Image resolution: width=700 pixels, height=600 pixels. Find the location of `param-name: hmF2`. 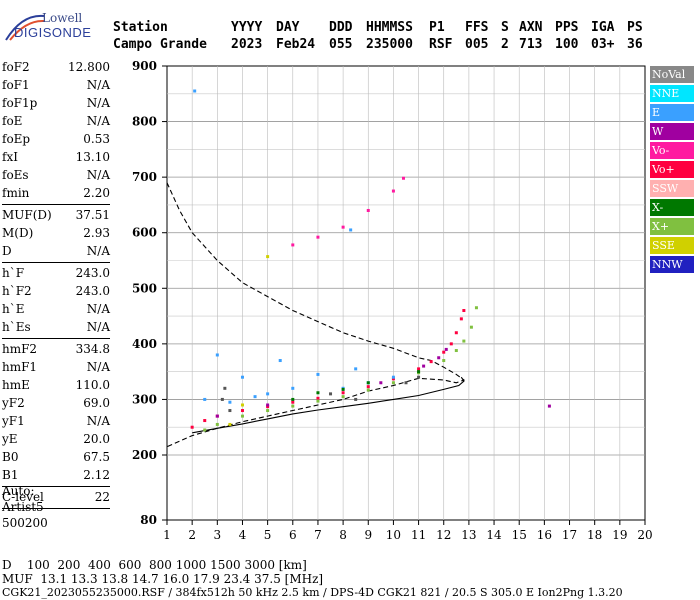

param-name: hmF2 is located at coordinates (20, 349).